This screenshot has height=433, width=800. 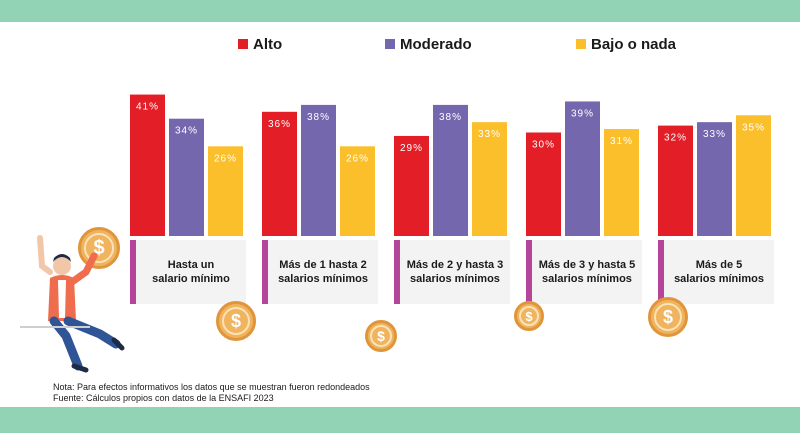 What do you see at coordinates (582, 168) in the screenshot?
I see `bar-4-moderado` at bounding box center [582, 168].